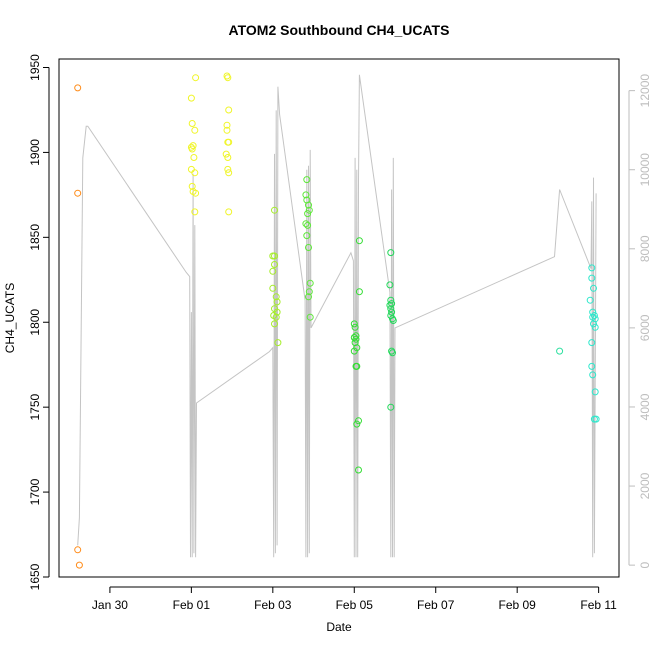  I want to click on y2-tick-label: 8000, so click(644, 248).